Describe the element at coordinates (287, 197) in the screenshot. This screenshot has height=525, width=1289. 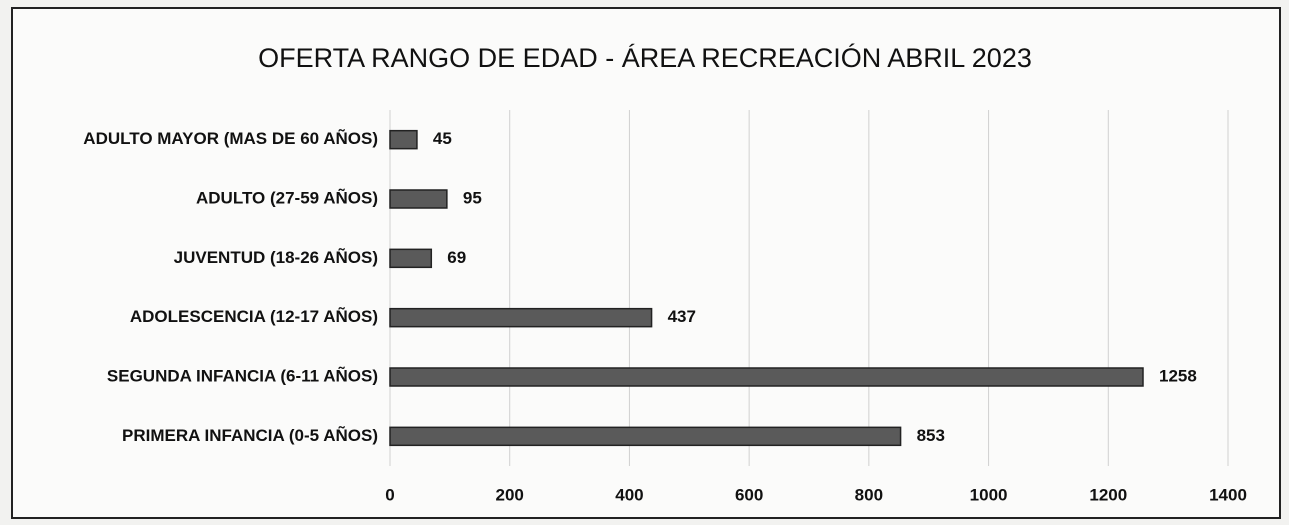
I see `y-tick-label: ADULTO (27-59 AÑOS)` at that location.